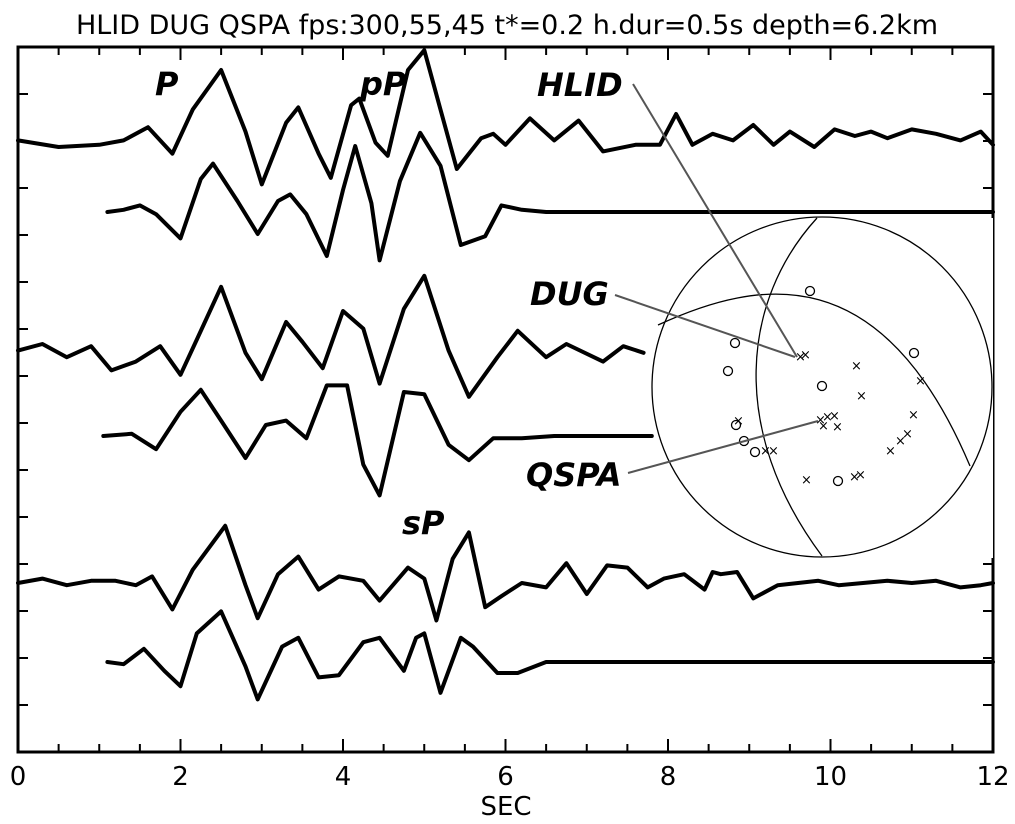 This screenshot has width=1015, height=824. Describe the element at coordinates (992, 777) in the screenshot. I see `x-tick-label: 12` at that location.